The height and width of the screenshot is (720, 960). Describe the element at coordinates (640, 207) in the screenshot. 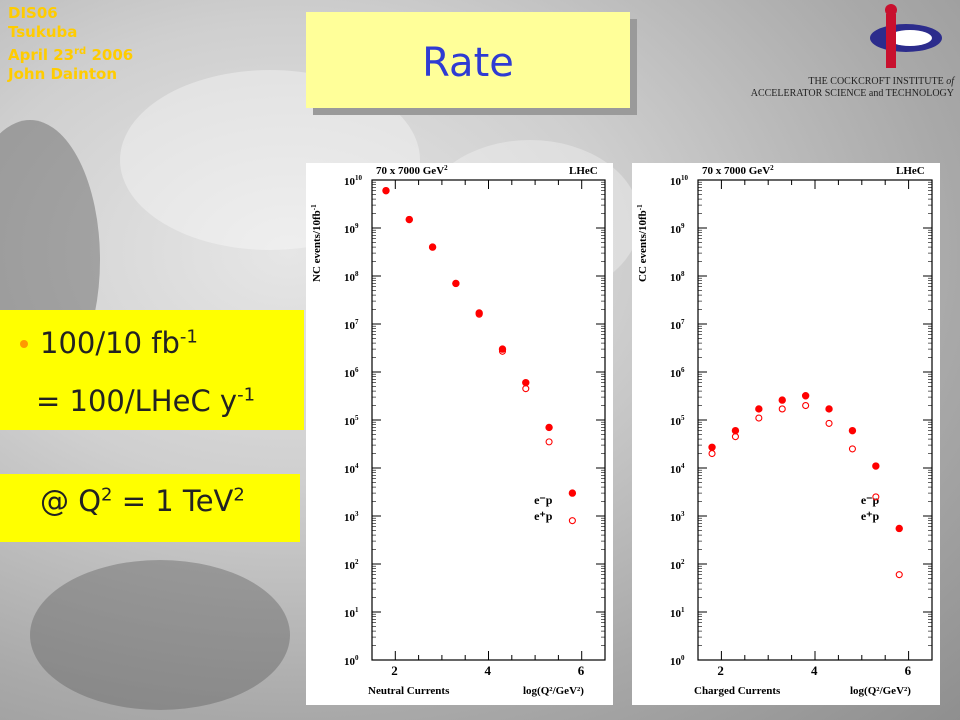

I see `y-axis-label-exponent: -1` at that location.